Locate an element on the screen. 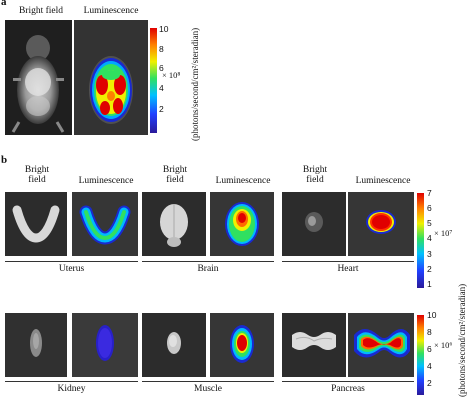 This screenshot has height=403, width=474. panel-b-top-colorbar-tick: 2 is located at coordinates (429, 269).